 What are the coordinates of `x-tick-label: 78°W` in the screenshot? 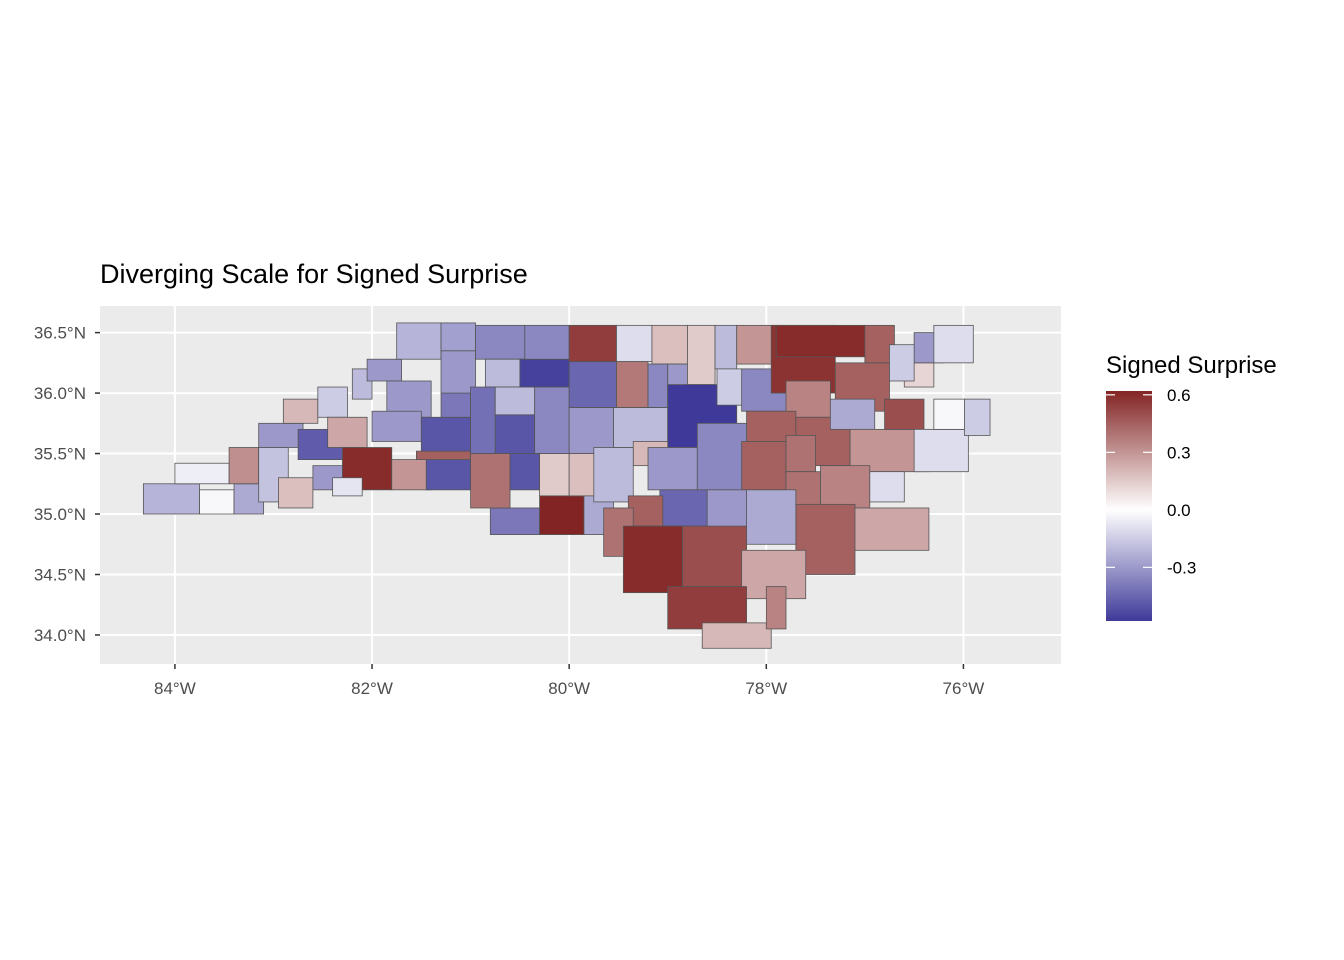 It's located at (766, 688).